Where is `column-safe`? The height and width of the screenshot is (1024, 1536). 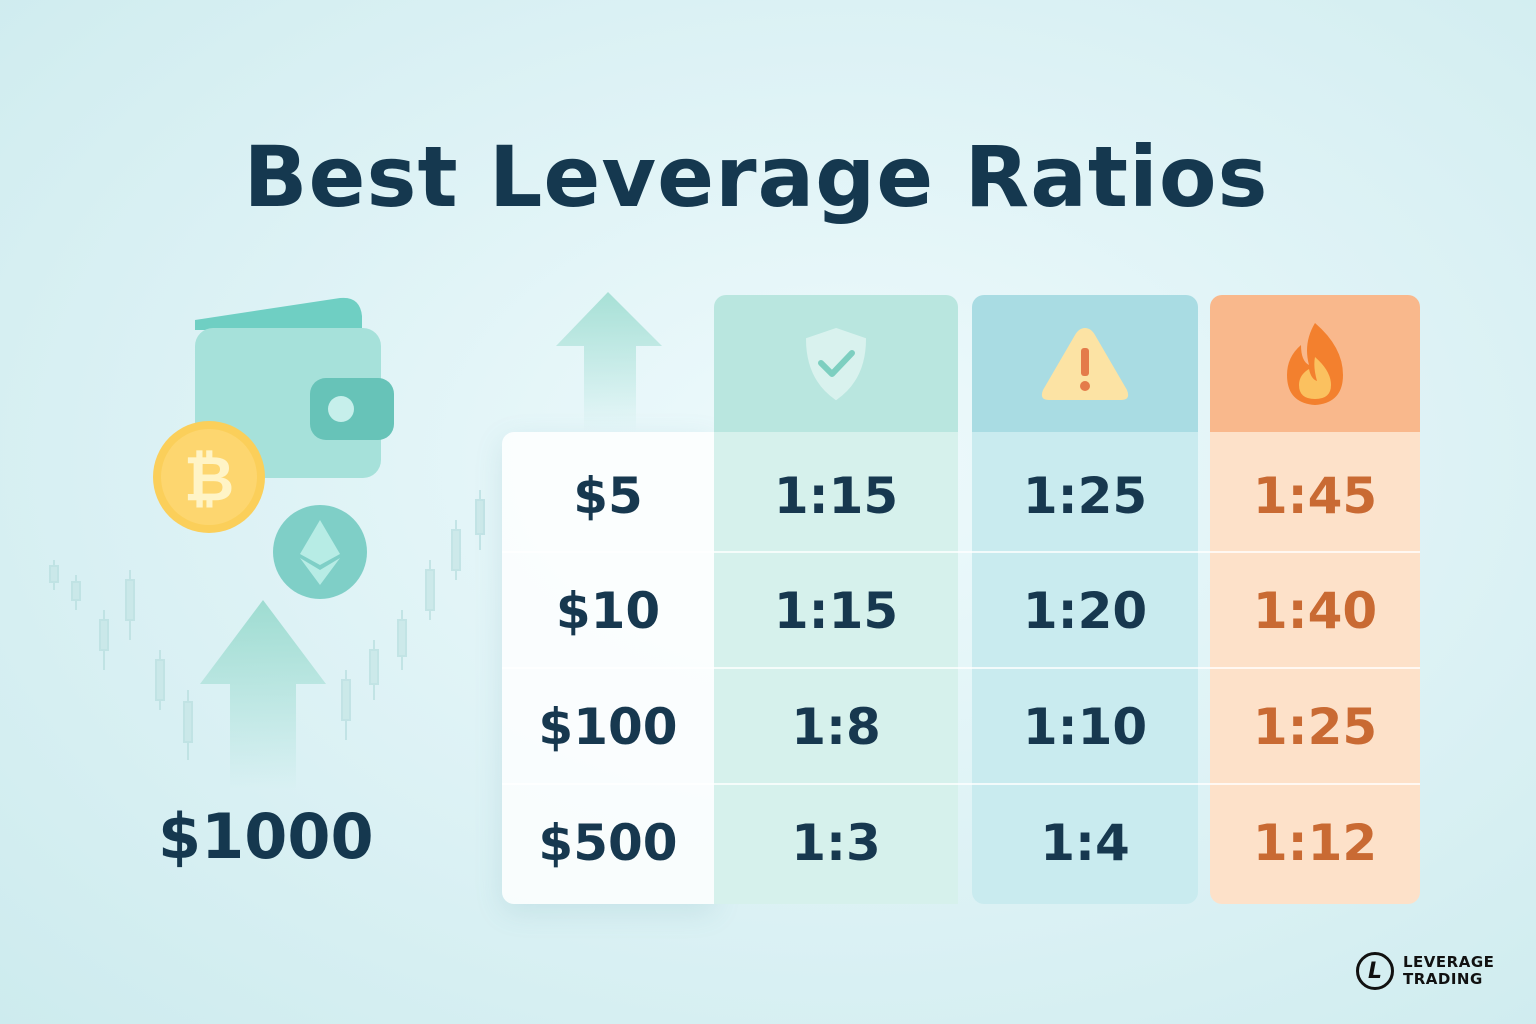 column-safe is located at coordinates (836, 599).